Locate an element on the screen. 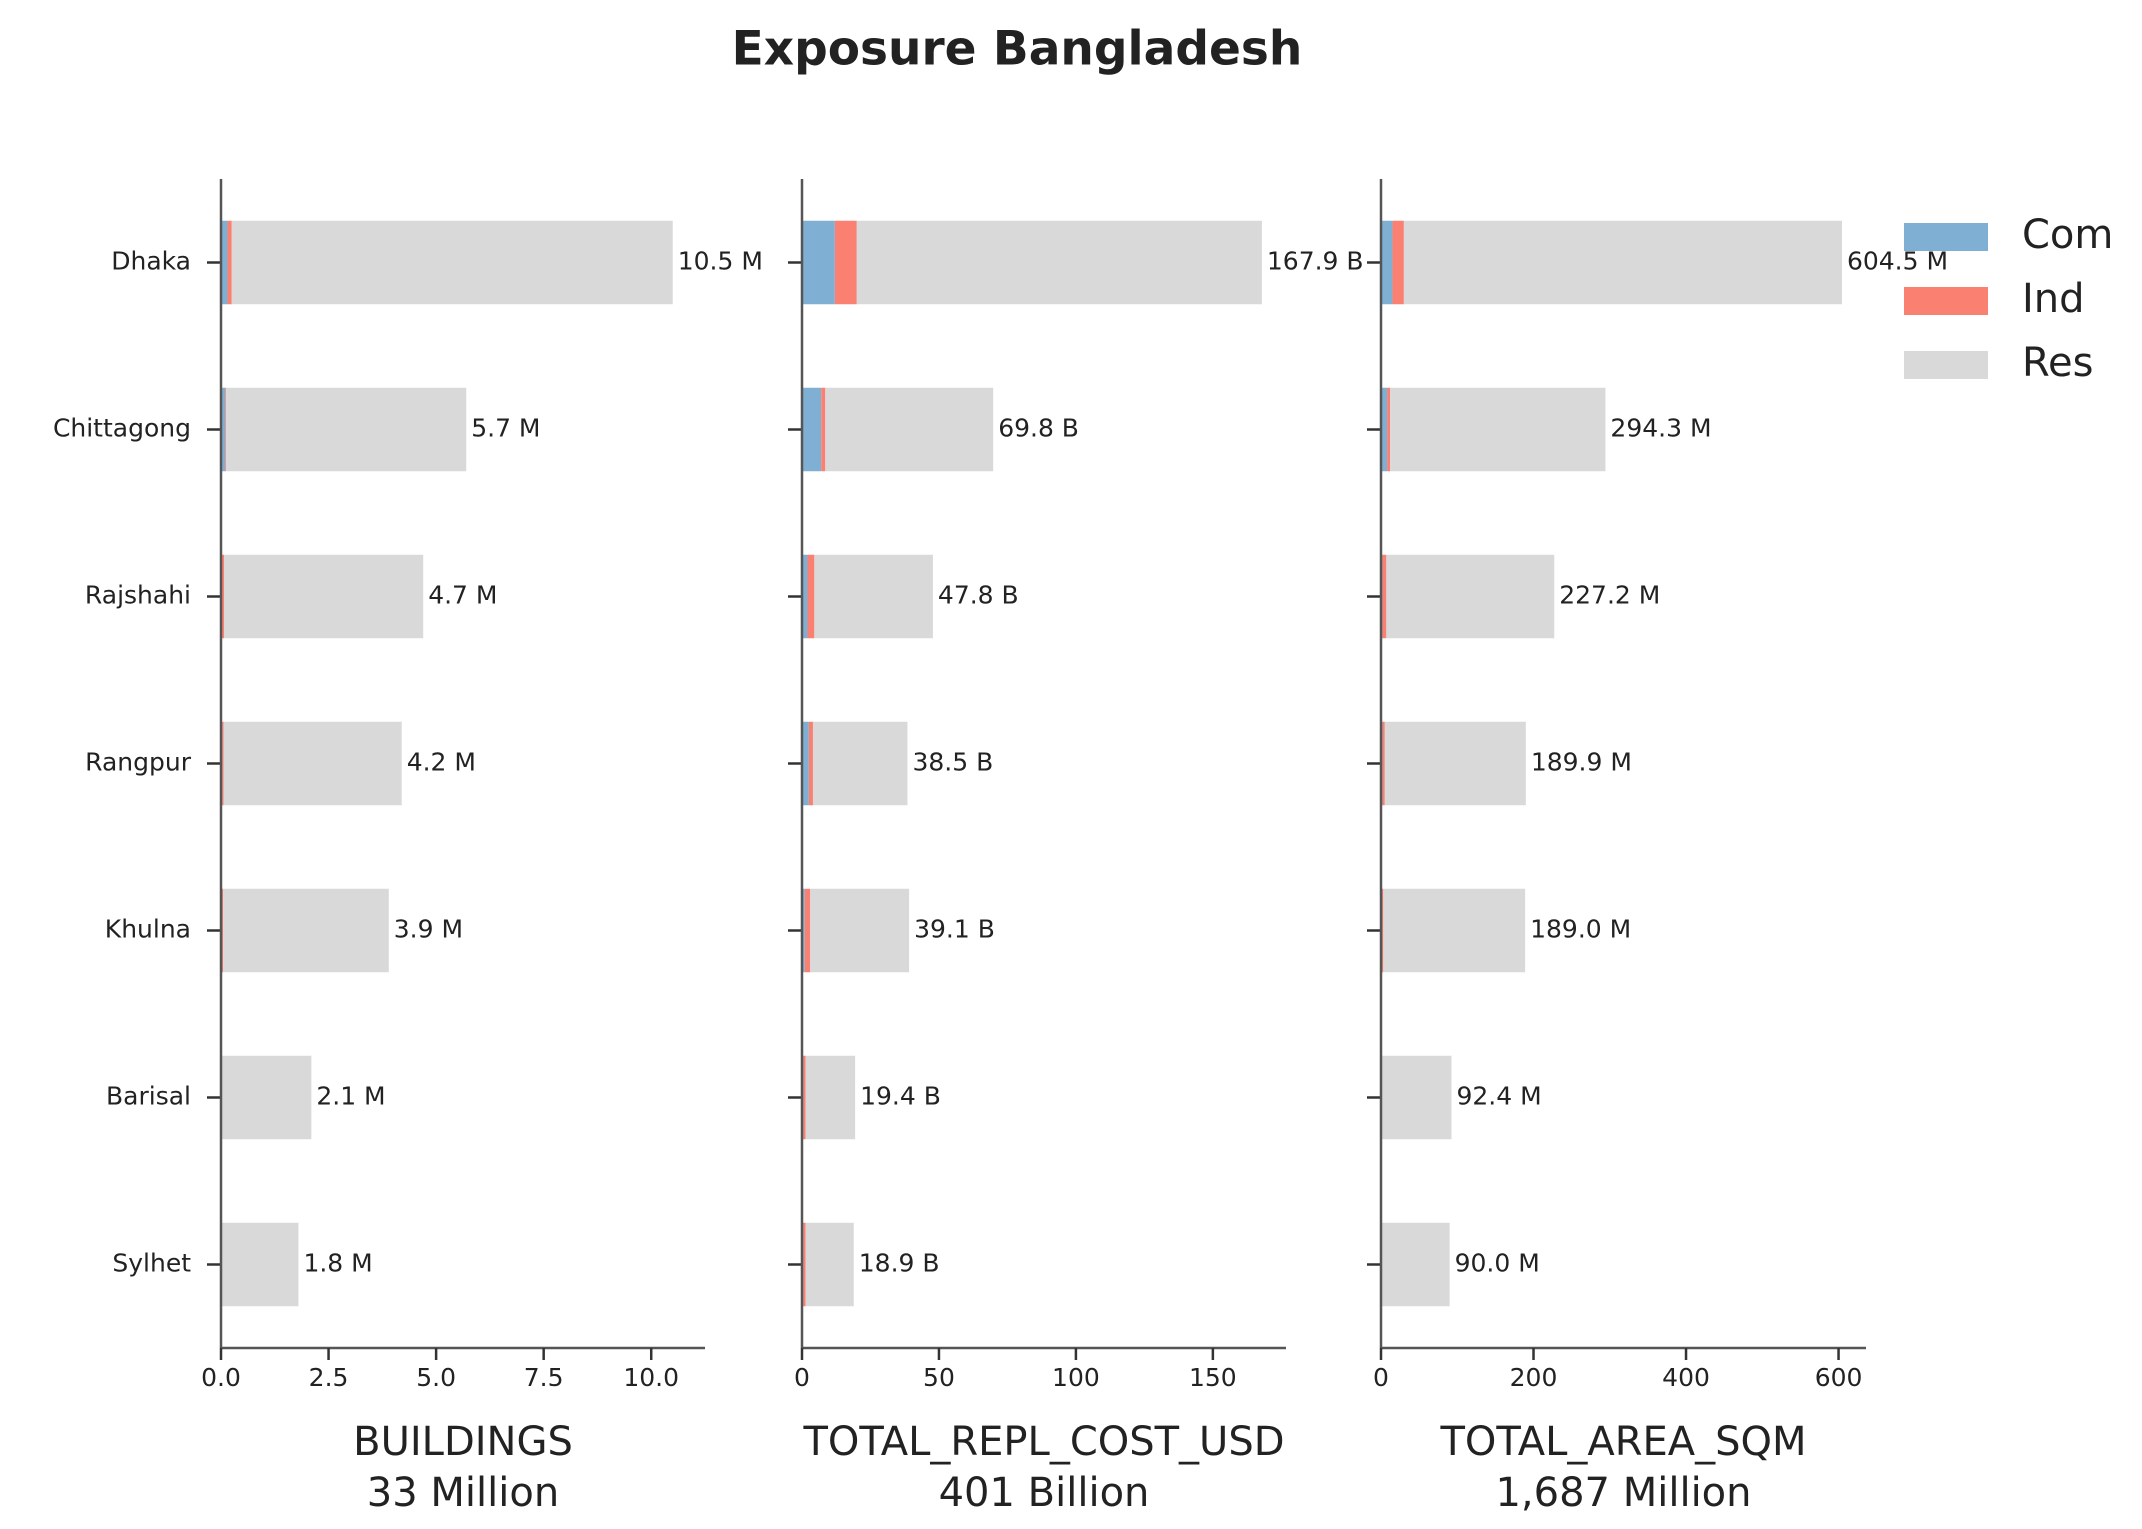  total-label: 3.9 M is located at coordinates (428, 929).